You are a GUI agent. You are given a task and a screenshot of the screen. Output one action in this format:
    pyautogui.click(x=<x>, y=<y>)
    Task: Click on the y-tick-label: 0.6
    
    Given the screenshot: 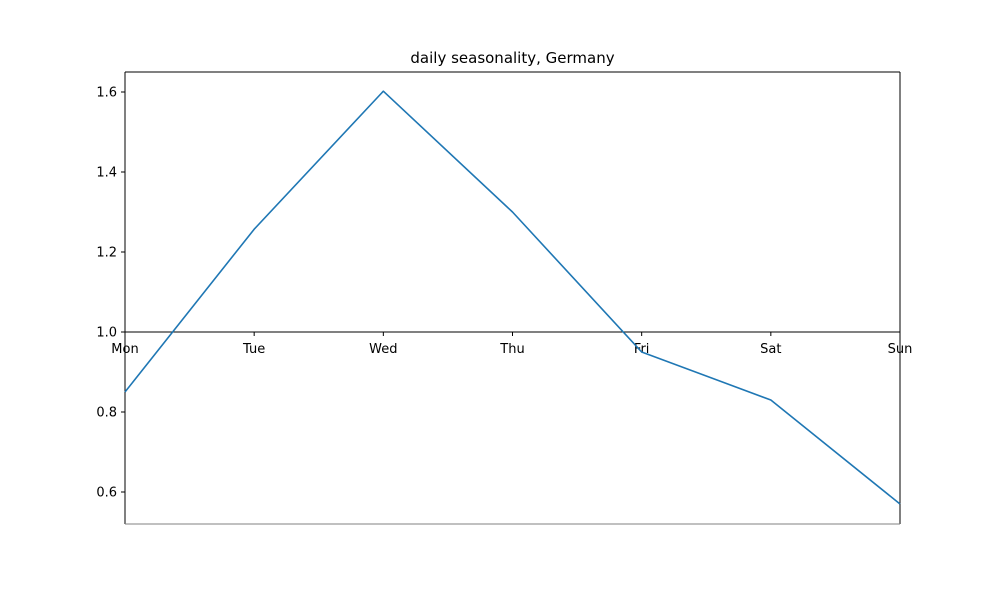 What is the action you would take?
    pyautogui.click(x=106, y=493)
    